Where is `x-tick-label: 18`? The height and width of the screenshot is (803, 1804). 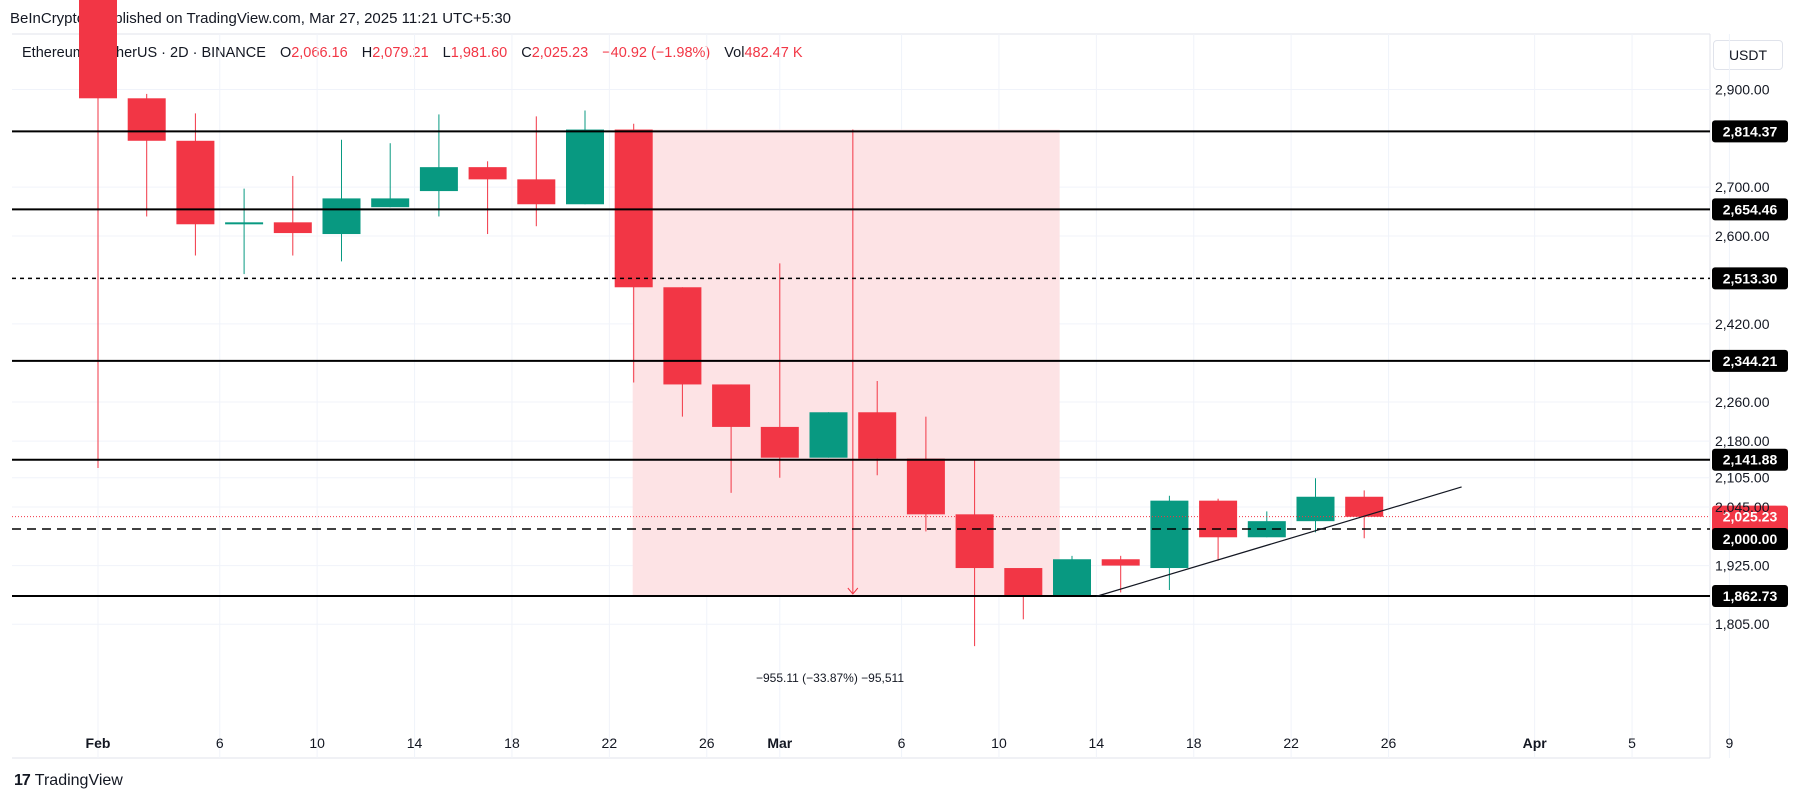 x-tick-label: 18 is located at coordinates (1194, 743).